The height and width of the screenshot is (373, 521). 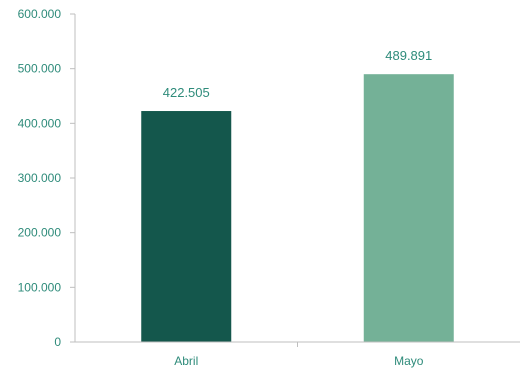 I want to click on bar-mayo, so click(x=408, y=208).